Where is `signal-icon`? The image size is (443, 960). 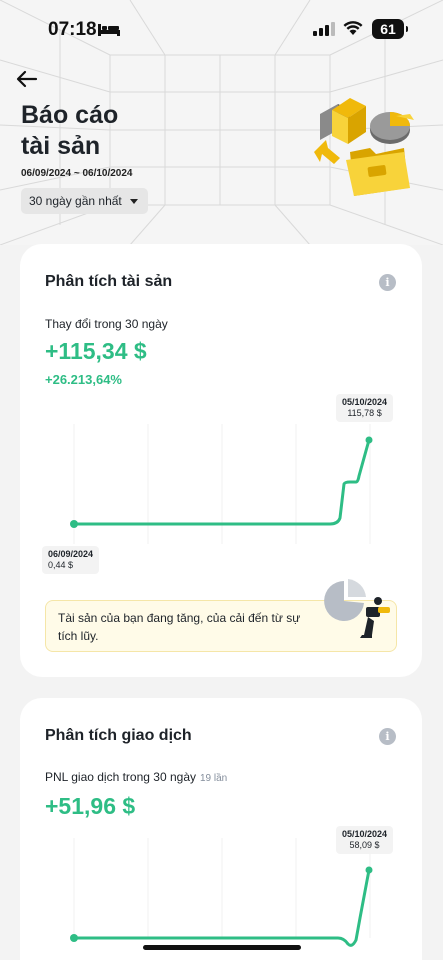 signal-icon is located at coordinates (324, 29).